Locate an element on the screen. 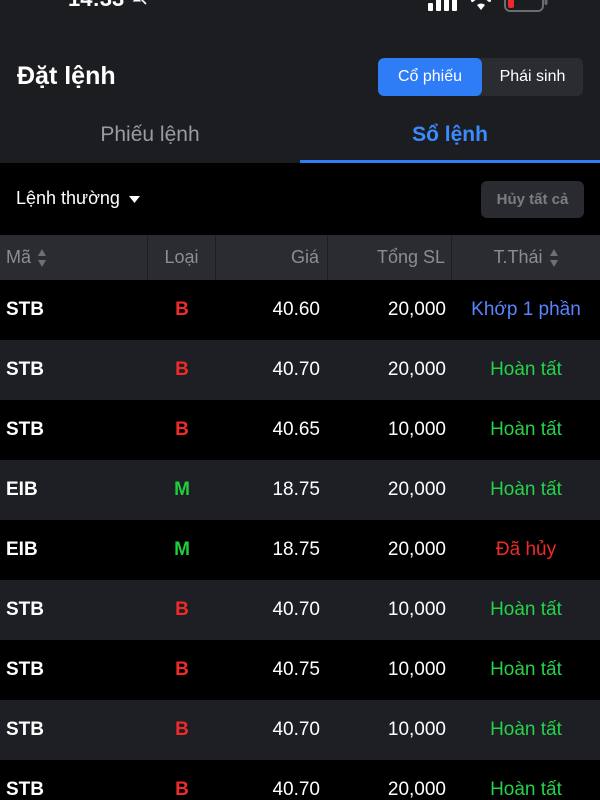 The width and height of the screenshot is (600, 800). table-row: EIB M 18.75 20,000 Hoàn tất is located at coordinates (300, 490).